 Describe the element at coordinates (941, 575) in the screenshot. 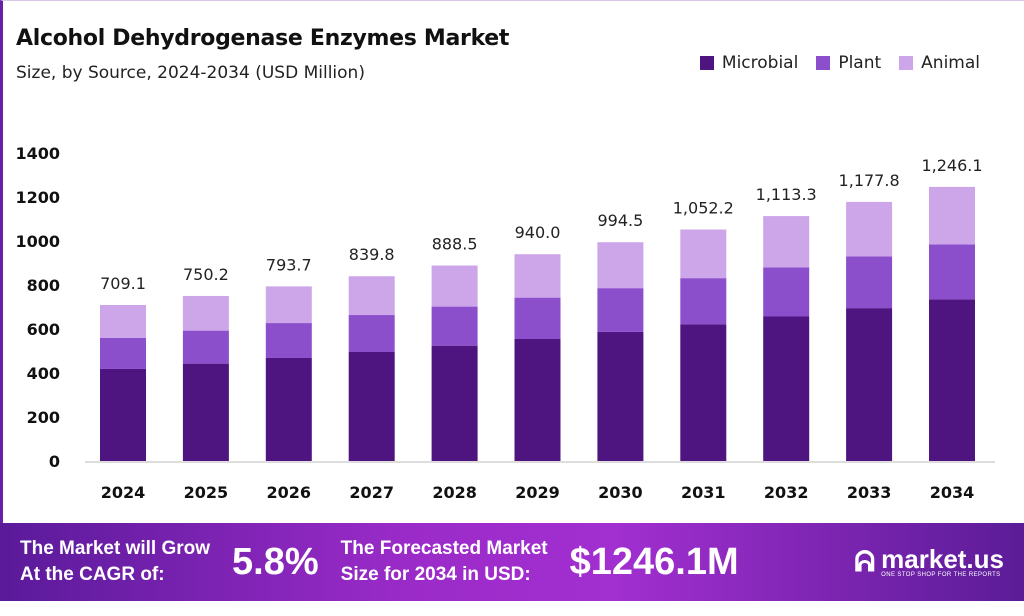

I see `logo-tagline: ONE STOP SHOP FOR THE REPORTS` at that location.